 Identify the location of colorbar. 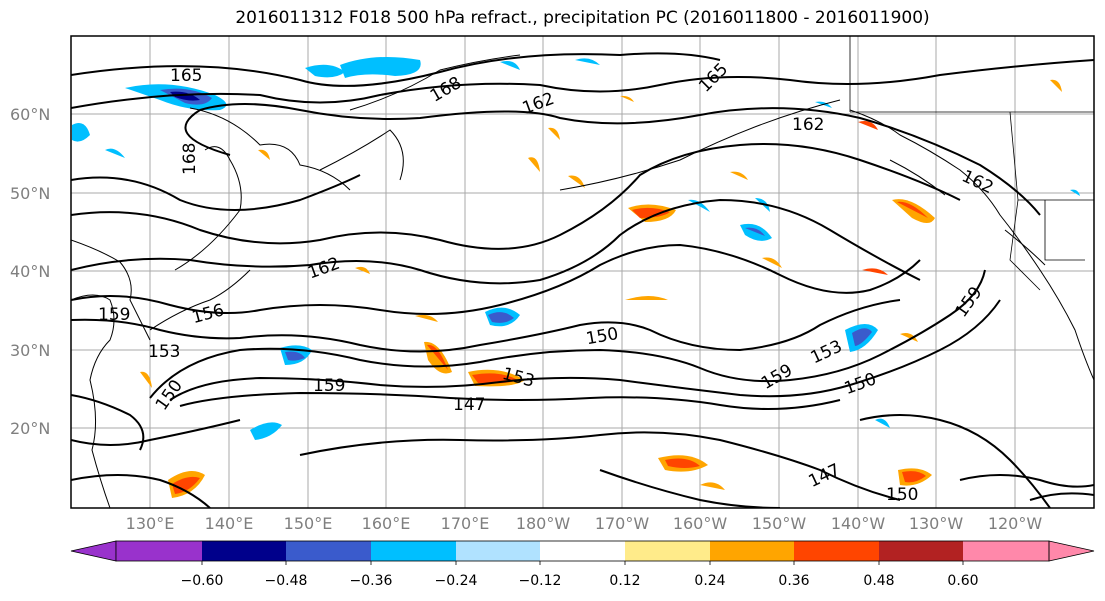
(582, 552).